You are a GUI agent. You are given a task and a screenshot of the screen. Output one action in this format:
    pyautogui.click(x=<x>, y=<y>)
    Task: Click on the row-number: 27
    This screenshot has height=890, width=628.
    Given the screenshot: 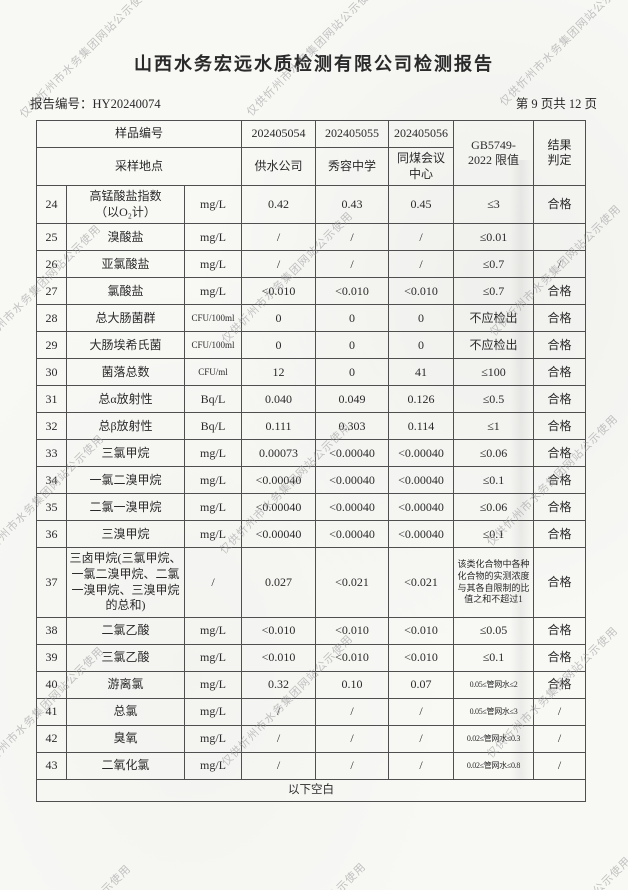 What is the action you would take?
    pyautogui.click(x=51, y=291)
    